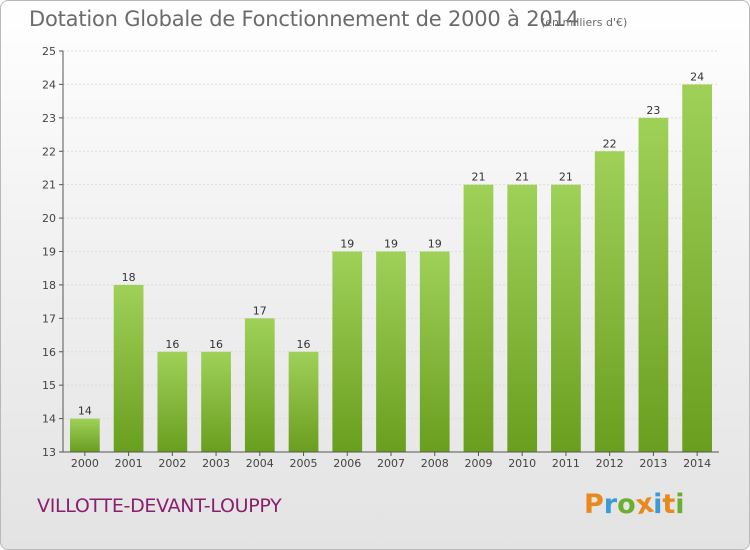 The width and height of the screenshot is (750, 550). What do you see at coordinates (522, 318) in the screenshot?
I see `bar-2010` at bounding box center [522, 318].